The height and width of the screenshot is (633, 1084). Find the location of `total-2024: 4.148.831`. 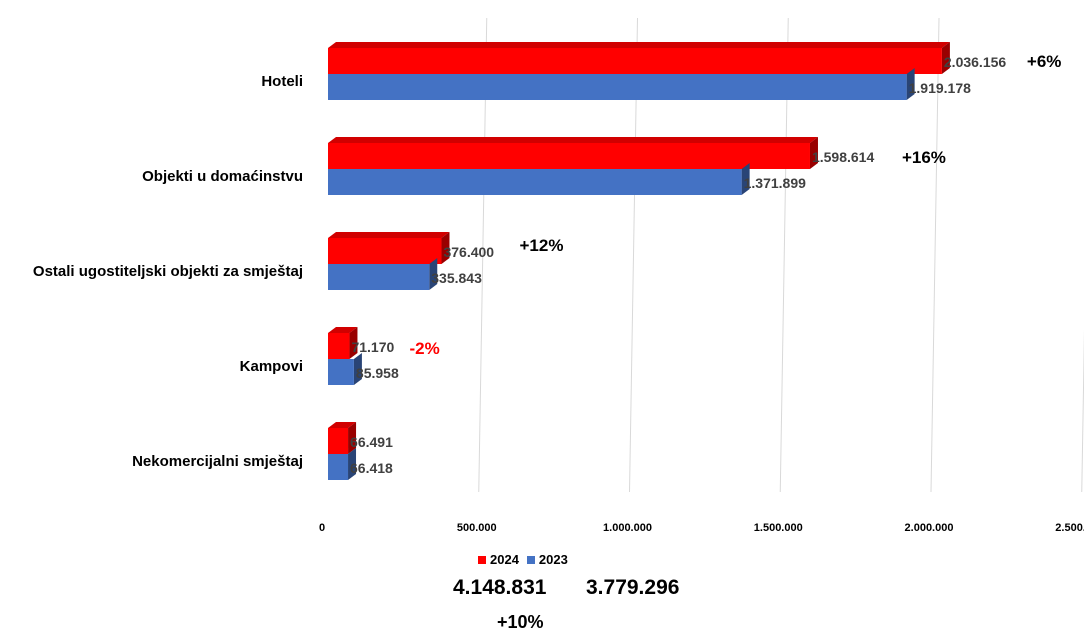

total-2024: 4.148.831 is located at coordinates (500, 587).